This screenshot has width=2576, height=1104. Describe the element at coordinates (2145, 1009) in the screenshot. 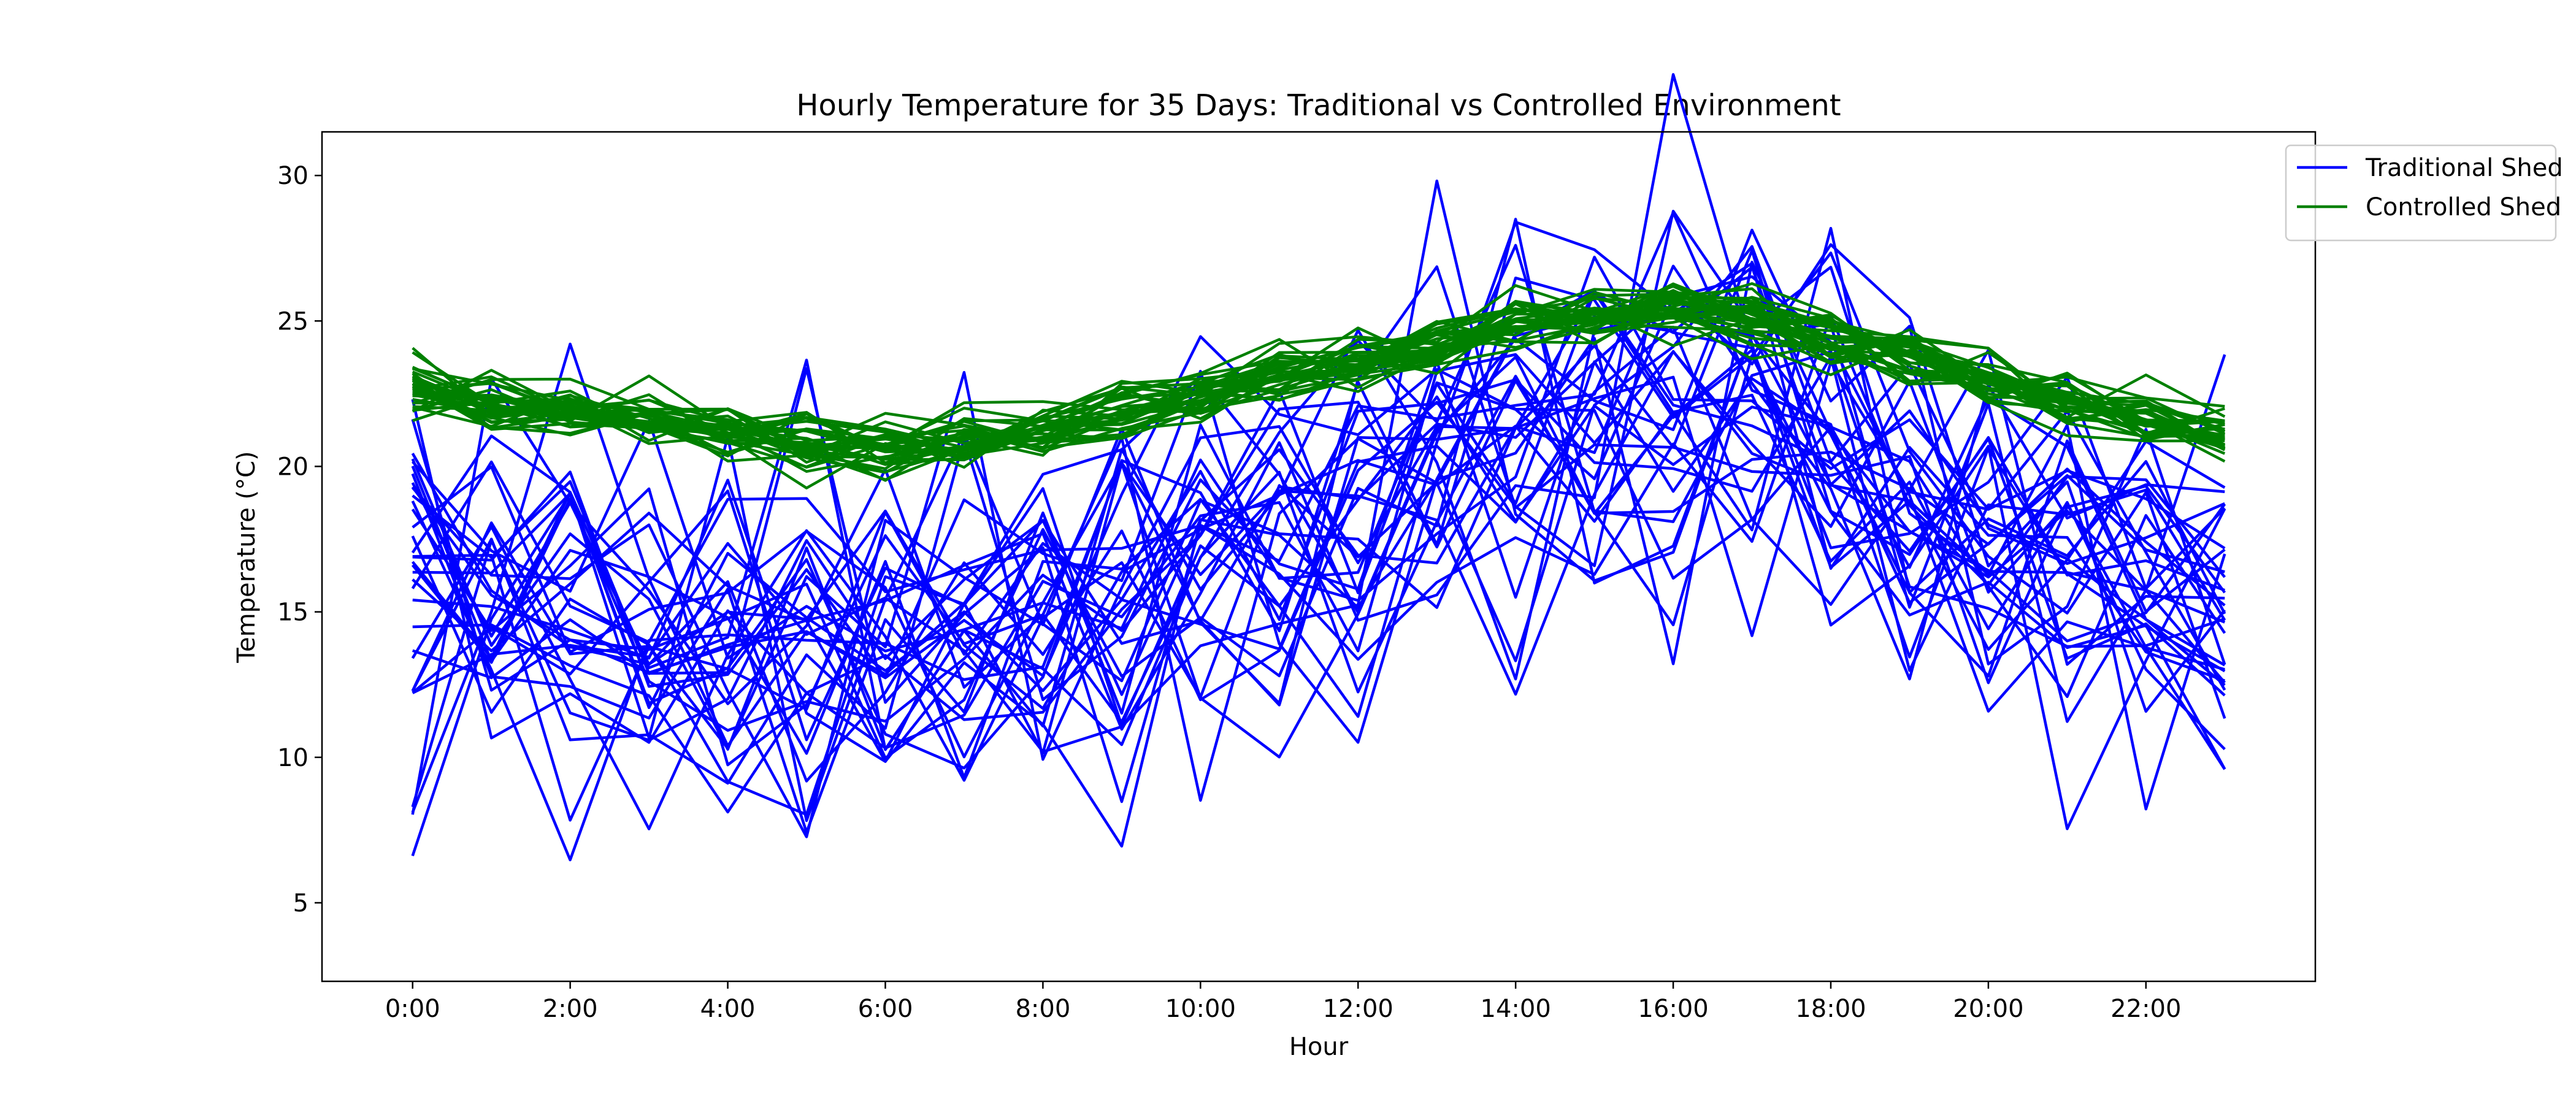

I see `x-tick-label: 22:00` at that location.